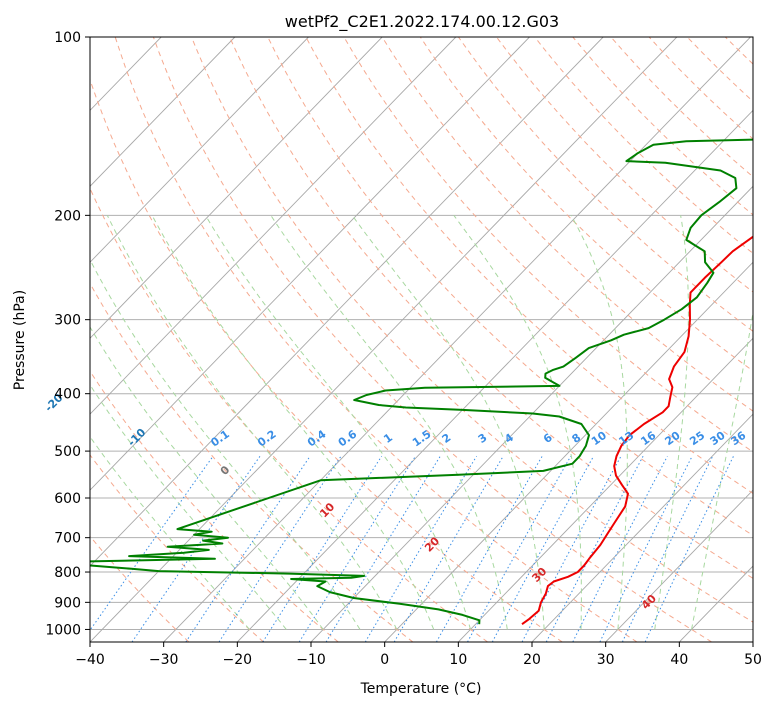 This screenshot has width=775, height=708. Describe the element at coordinates (67, 395) in the screenshot. I see `y-tick-label: 400` at that location.